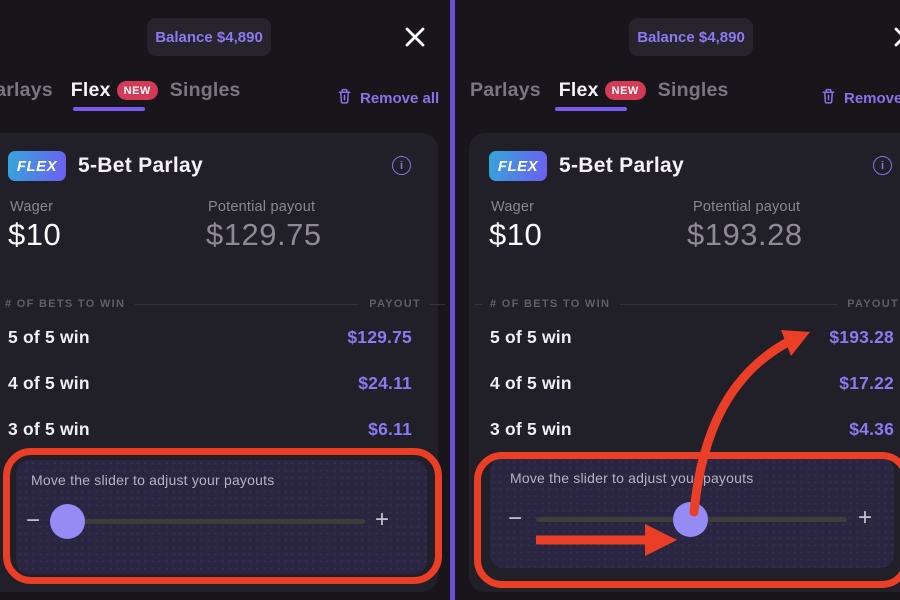 The height and width of the screenshot is (600, 900). Describe the element at coordinates (692, 383) in the screenshot. I see `table-row: 4 of 5 win $17.22` at that location.